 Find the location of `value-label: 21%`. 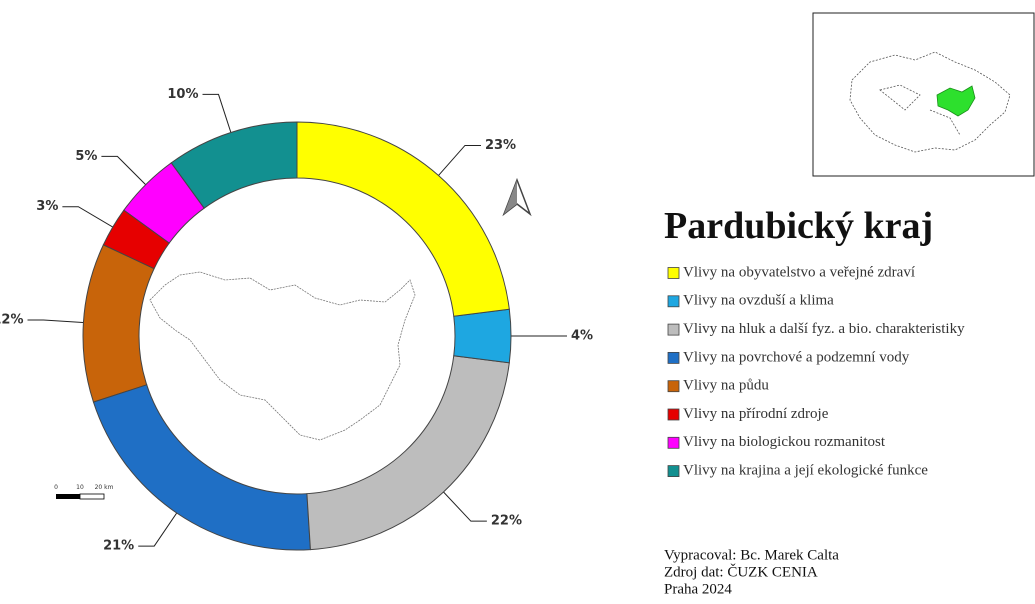

value-label: 21% is located at coordinates (118, 546).